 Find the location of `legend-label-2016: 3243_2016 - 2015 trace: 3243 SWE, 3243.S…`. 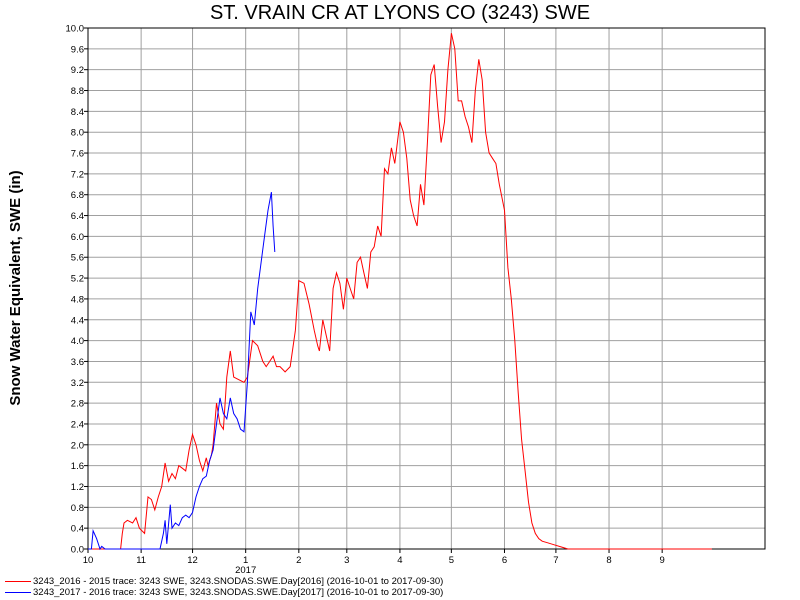

legend-label-2016: 3243_2016 - 2015 trace: 3243 SWE, 3243.S… is located at coordinates (238, 581).